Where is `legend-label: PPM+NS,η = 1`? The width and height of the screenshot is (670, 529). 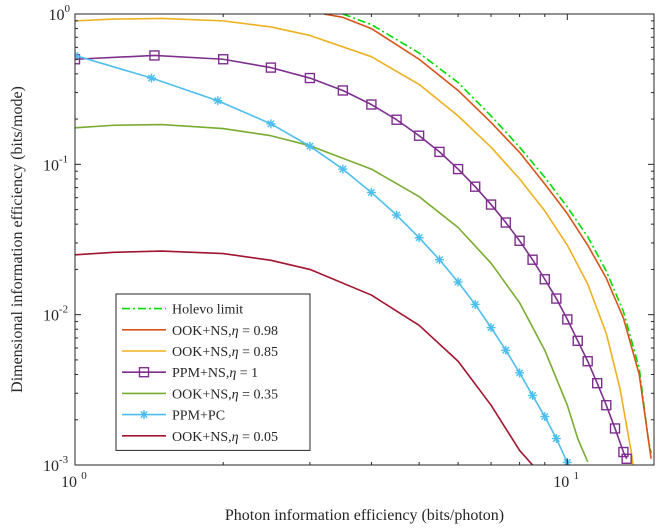 legend-label: PPM+NS,η = 1 is located at coordinates (215, 373).